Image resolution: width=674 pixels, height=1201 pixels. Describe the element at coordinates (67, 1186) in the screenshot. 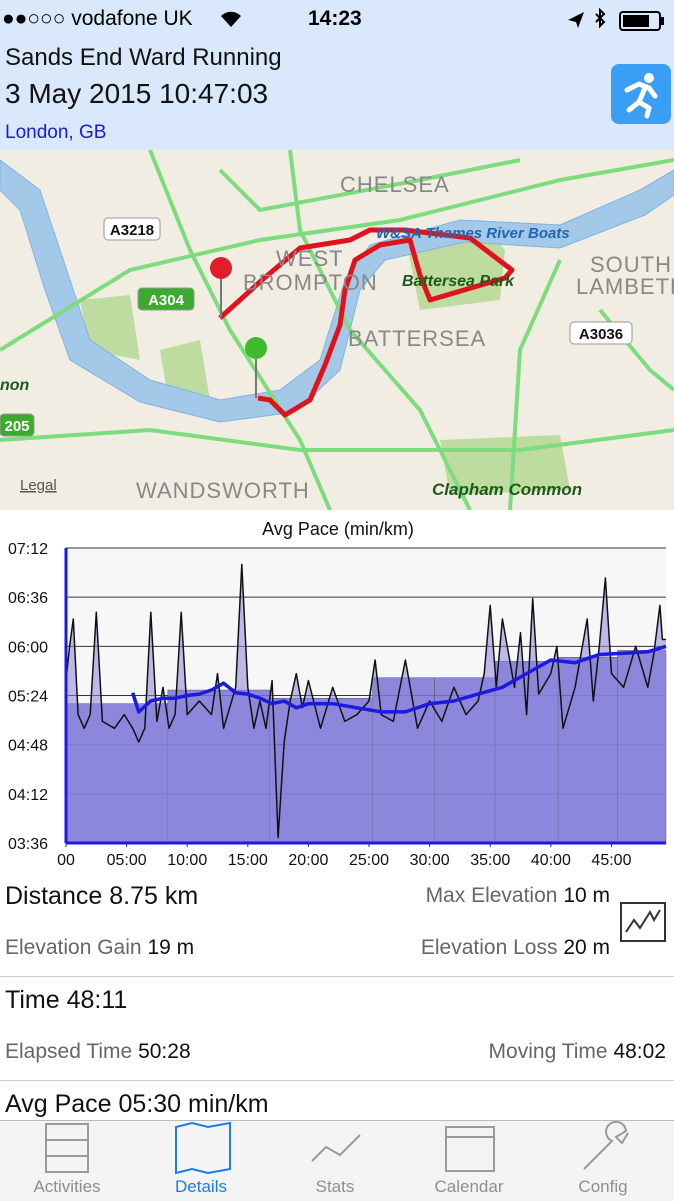

I see `tab-item: Activities` at that location.